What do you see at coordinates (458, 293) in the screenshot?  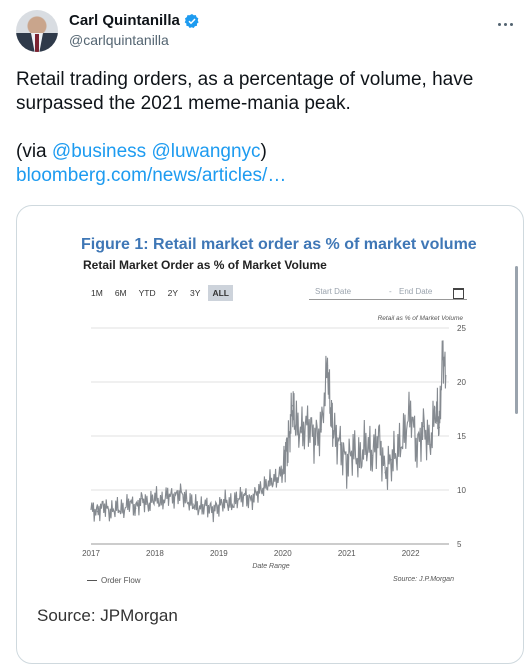 I see `calendar-icon` at bounding box center [458, 293].